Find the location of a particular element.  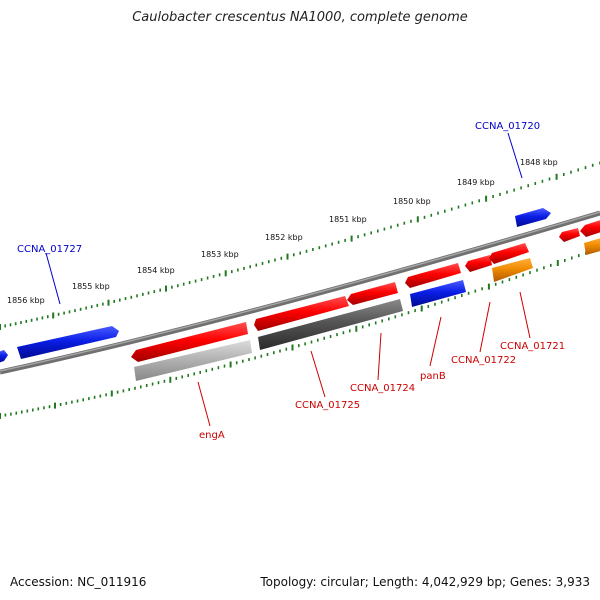

gene-label-ccna-01721: CCNA_01721 is located at coordinates (532, 346).